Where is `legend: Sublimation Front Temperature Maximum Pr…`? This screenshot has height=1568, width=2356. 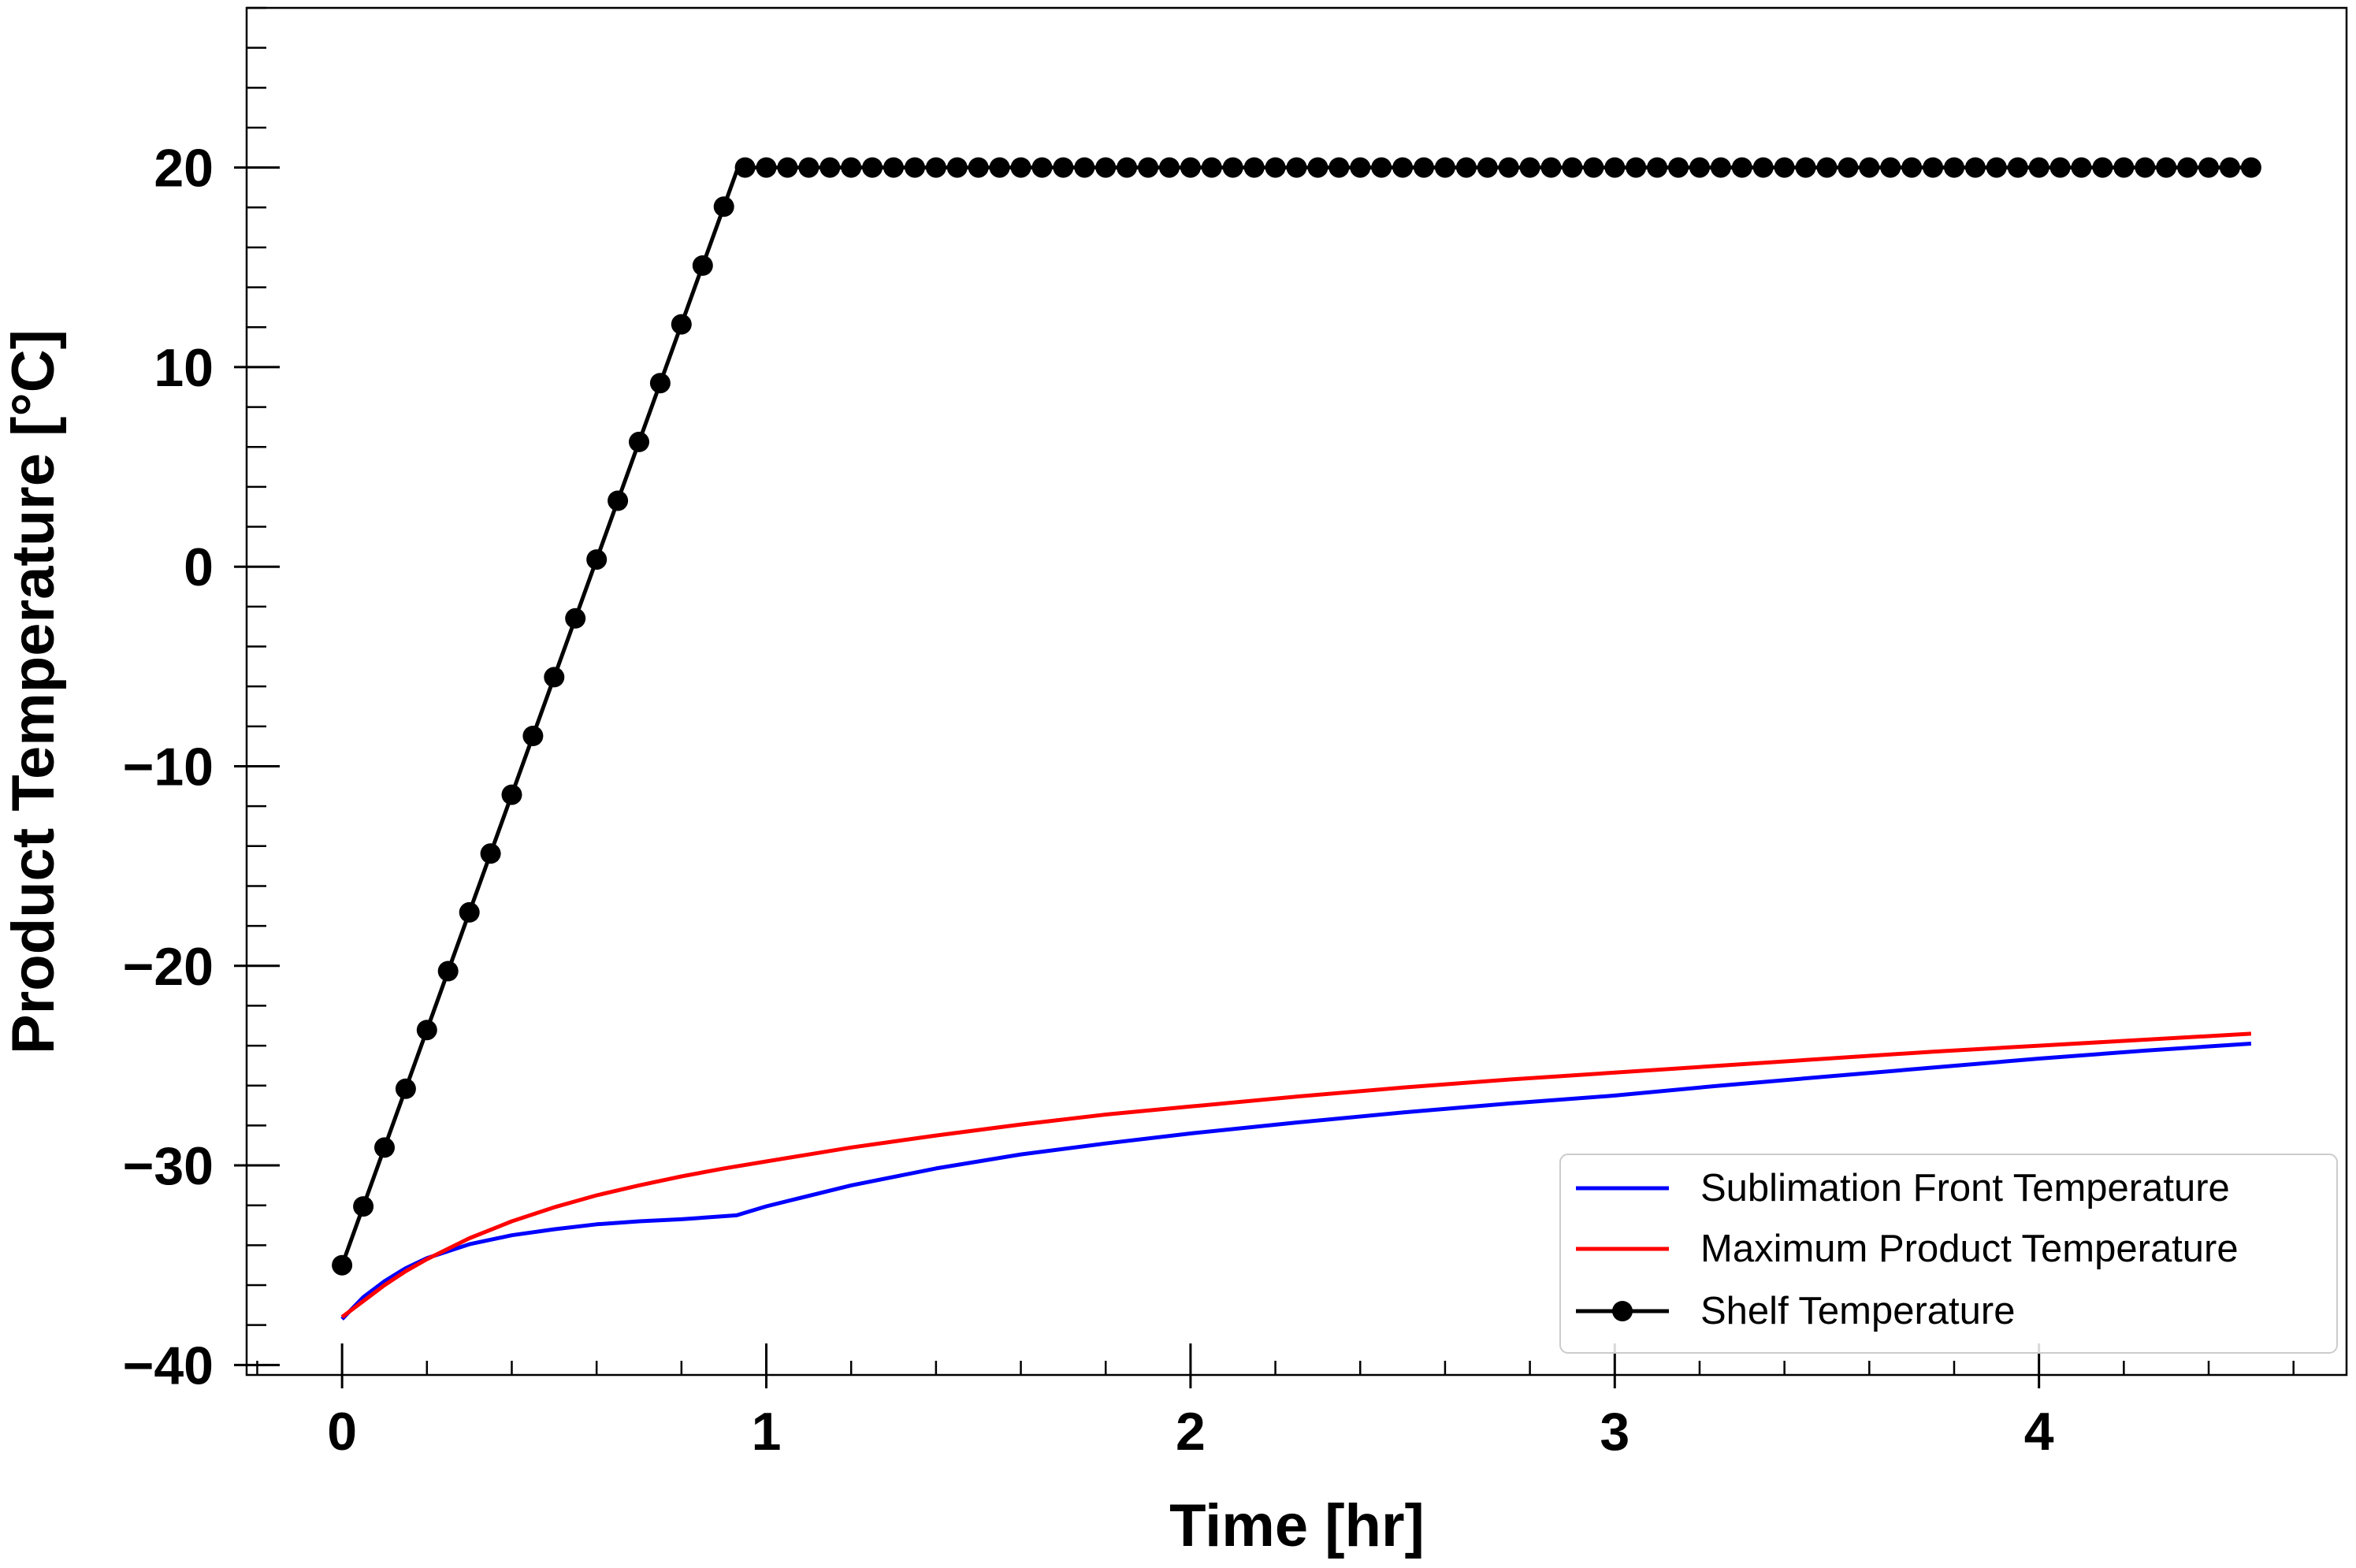
legend: Sublimation Front Temperature Maximum Pr… is located at coordinates (1948, 1254).